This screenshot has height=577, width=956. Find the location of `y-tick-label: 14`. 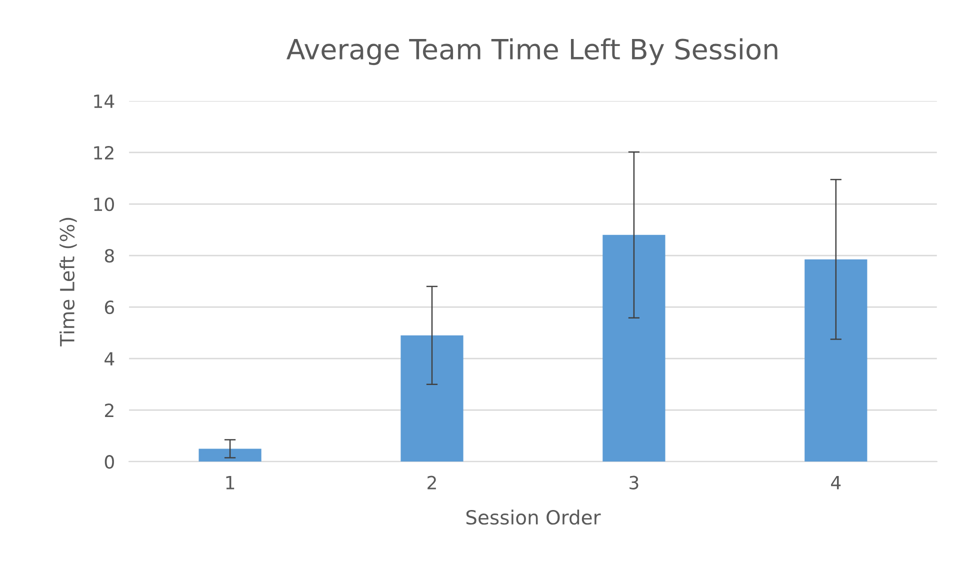

y-tick-label: 14 is located at coordinates (104, 101).